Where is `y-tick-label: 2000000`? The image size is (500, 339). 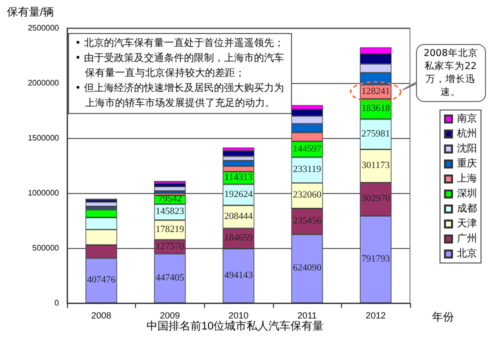 y-tick-label: 2000000 is located at coordinates (44, 83).